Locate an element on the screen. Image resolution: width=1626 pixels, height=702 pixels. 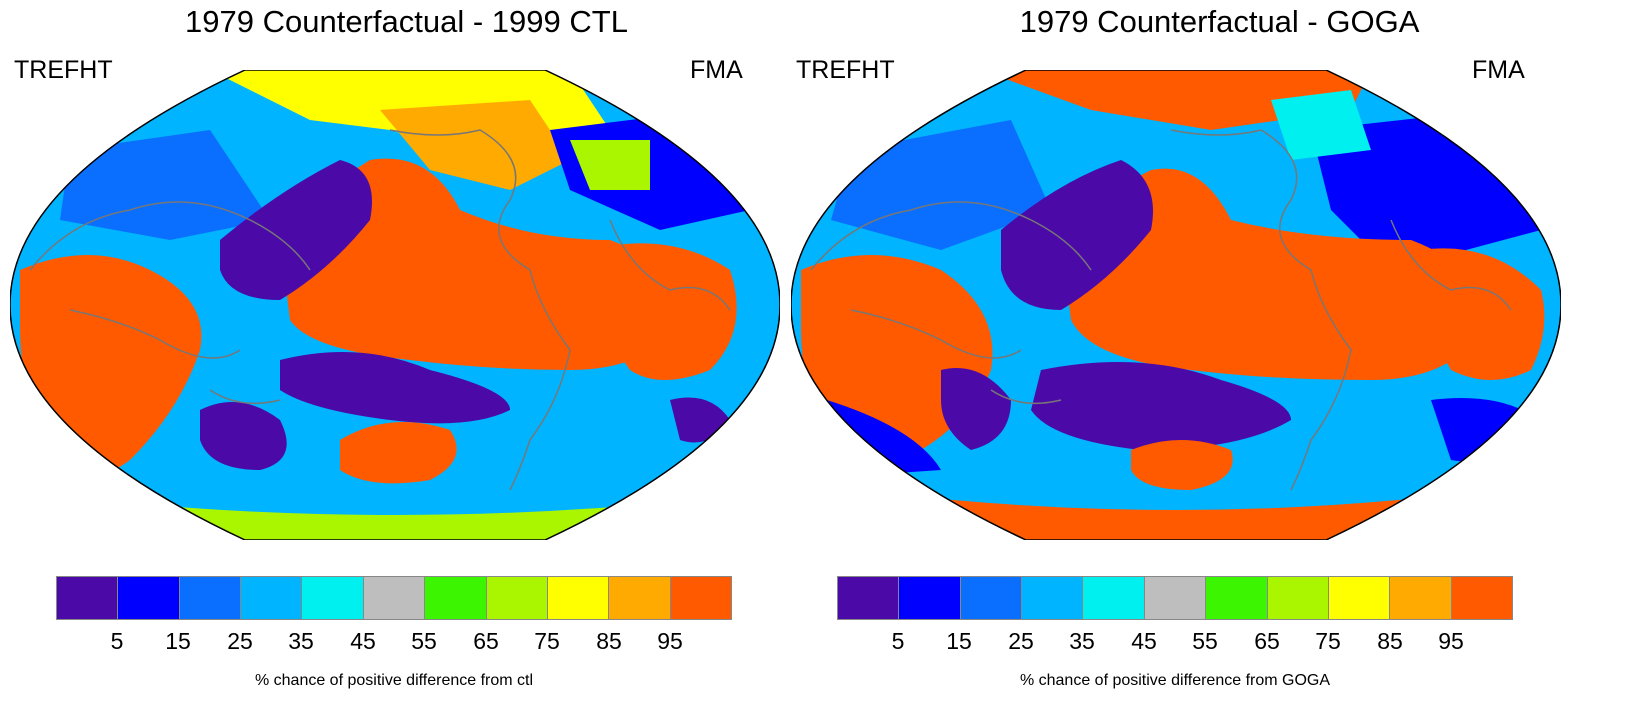
colorbar-caption: % chance of positive difference from ctl is located at coordinates (394, 680).